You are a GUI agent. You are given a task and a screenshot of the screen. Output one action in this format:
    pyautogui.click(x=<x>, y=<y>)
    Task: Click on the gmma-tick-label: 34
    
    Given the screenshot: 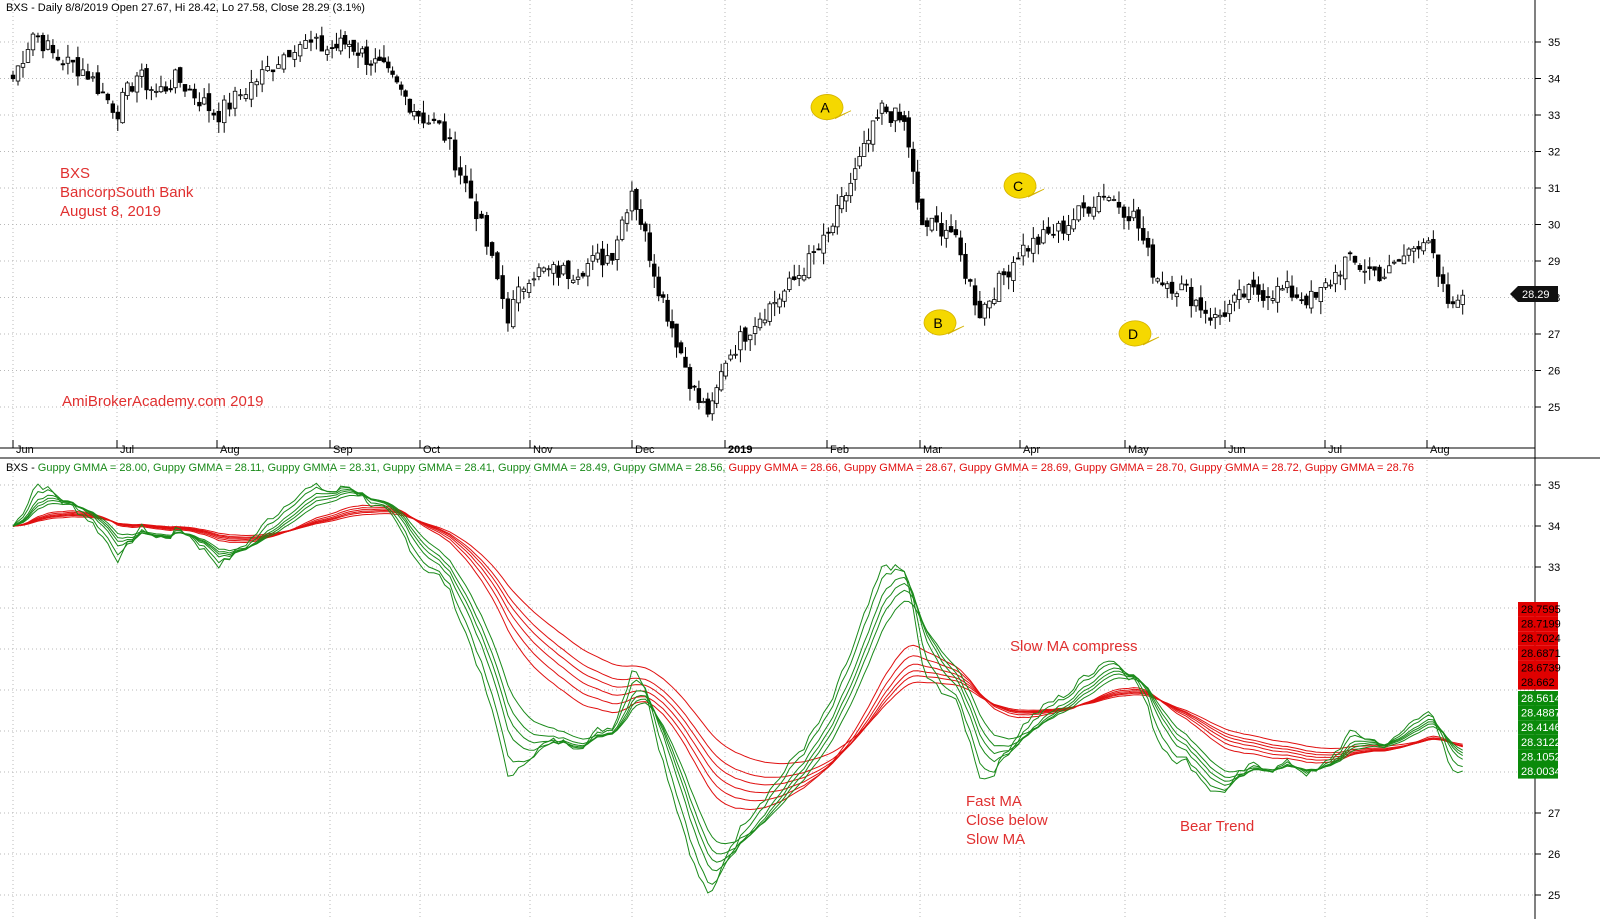 What is the action you would take?
    pyautogui.click(x=1554, y=527)
    